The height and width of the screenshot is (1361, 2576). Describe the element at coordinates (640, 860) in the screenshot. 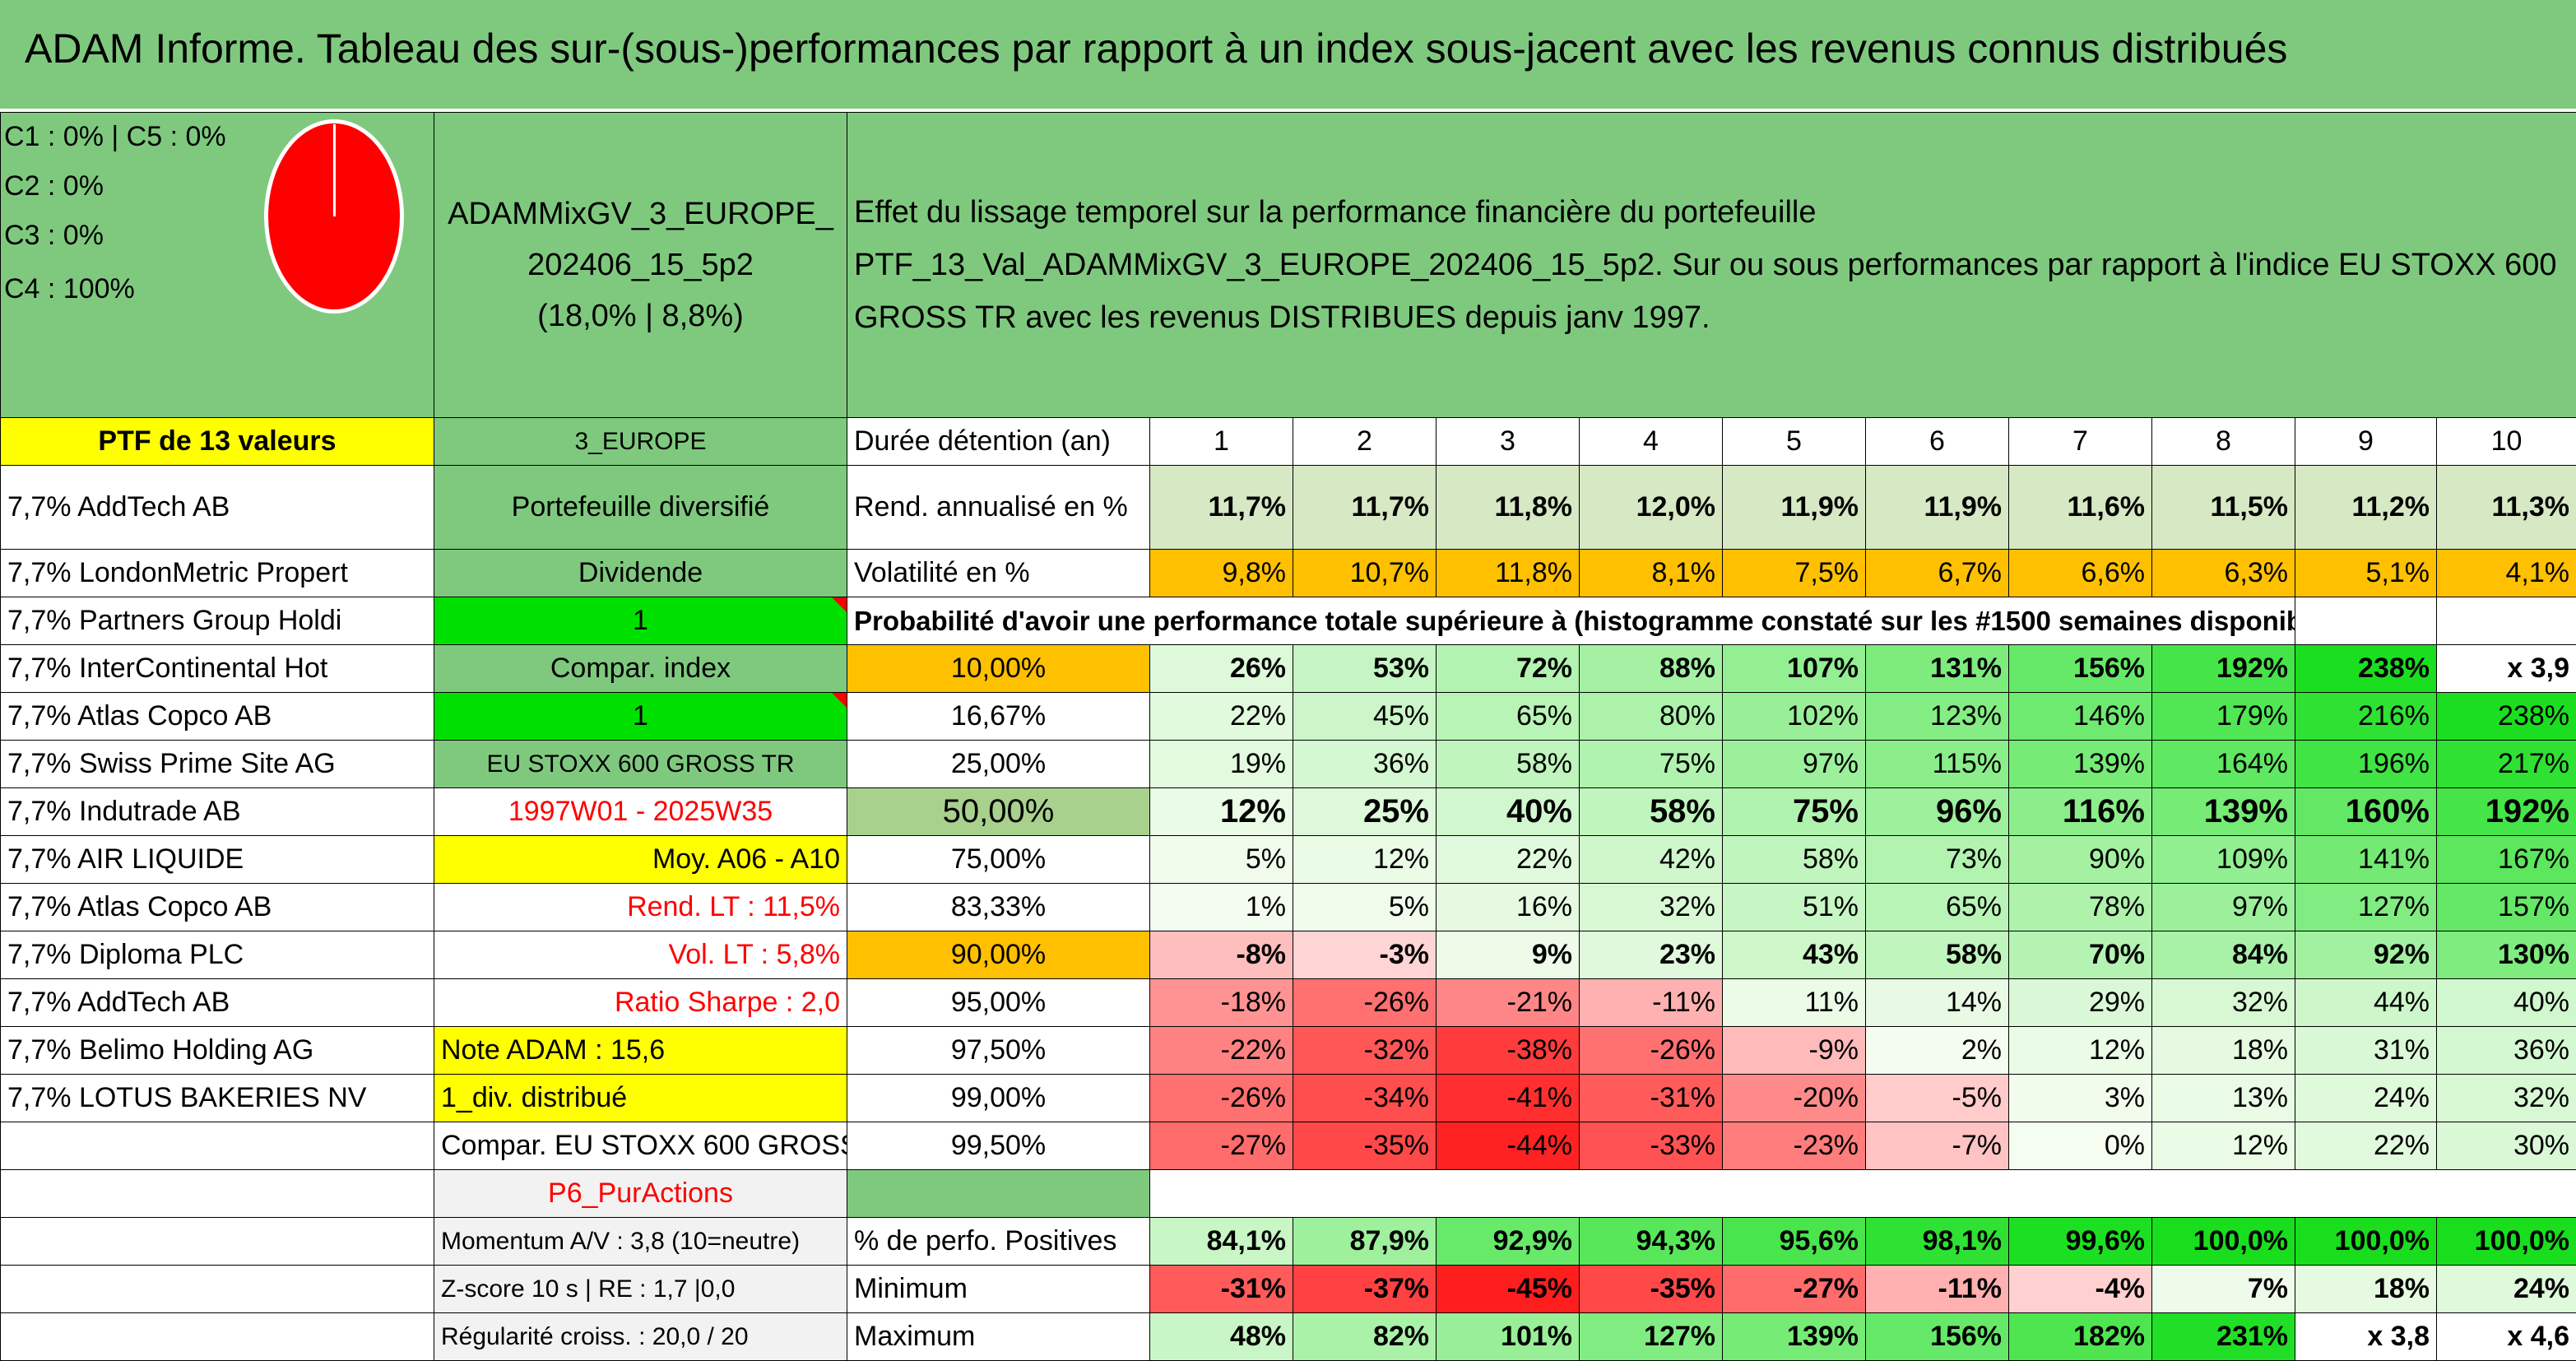

I see `average-range: Moy. A06 - A10` at that location.